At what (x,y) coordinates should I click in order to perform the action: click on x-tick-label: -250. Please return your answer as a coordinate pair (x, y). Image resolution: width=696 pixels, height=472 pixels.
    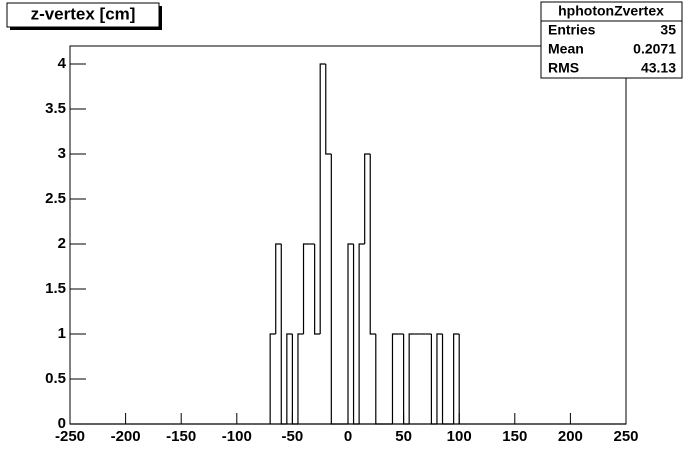
    Looking at the image, I should click on (70, 436).